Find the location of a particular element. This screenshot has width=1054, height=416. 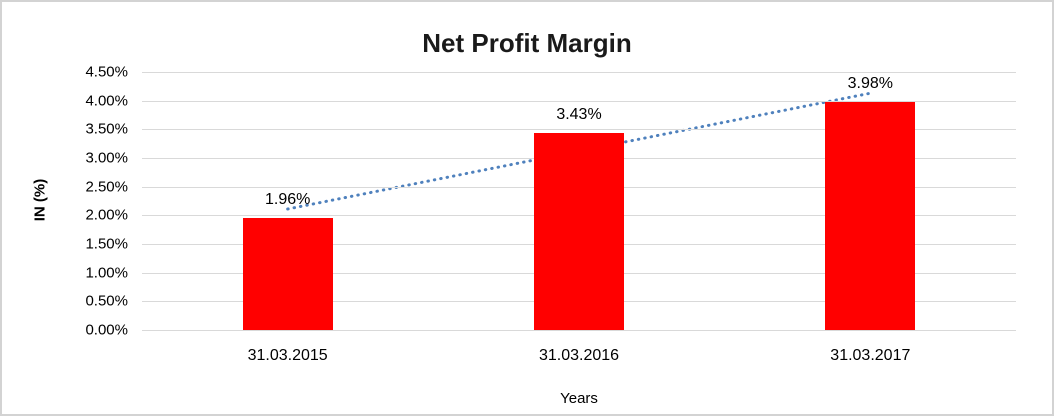

y-tick-label: 4.00% is located at coordinates (106, 101).